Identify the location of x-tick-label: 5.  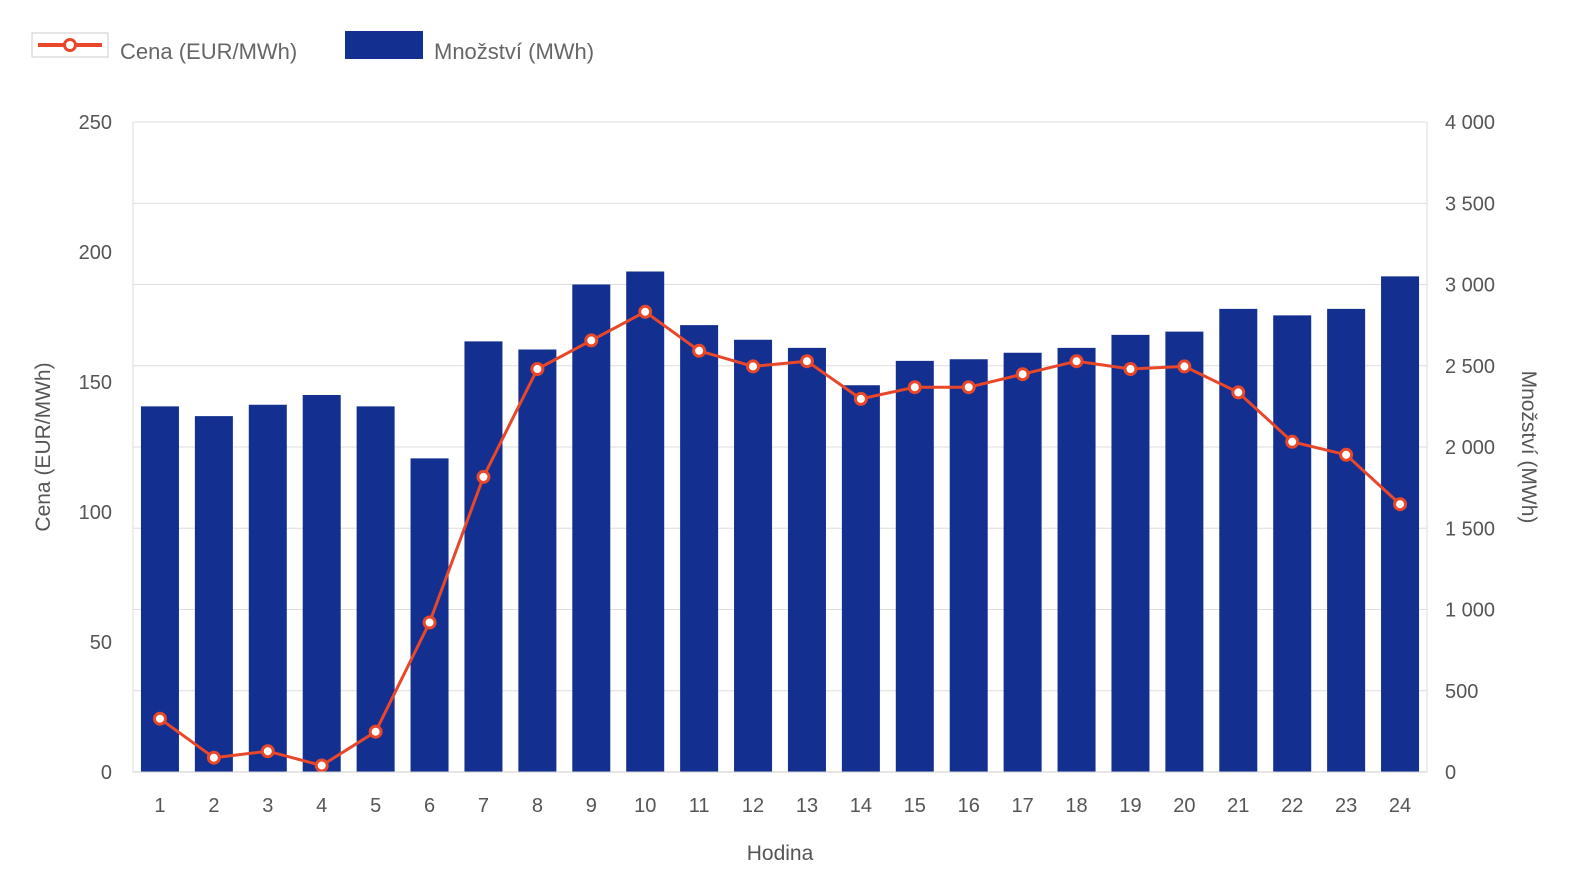
(375, 806).